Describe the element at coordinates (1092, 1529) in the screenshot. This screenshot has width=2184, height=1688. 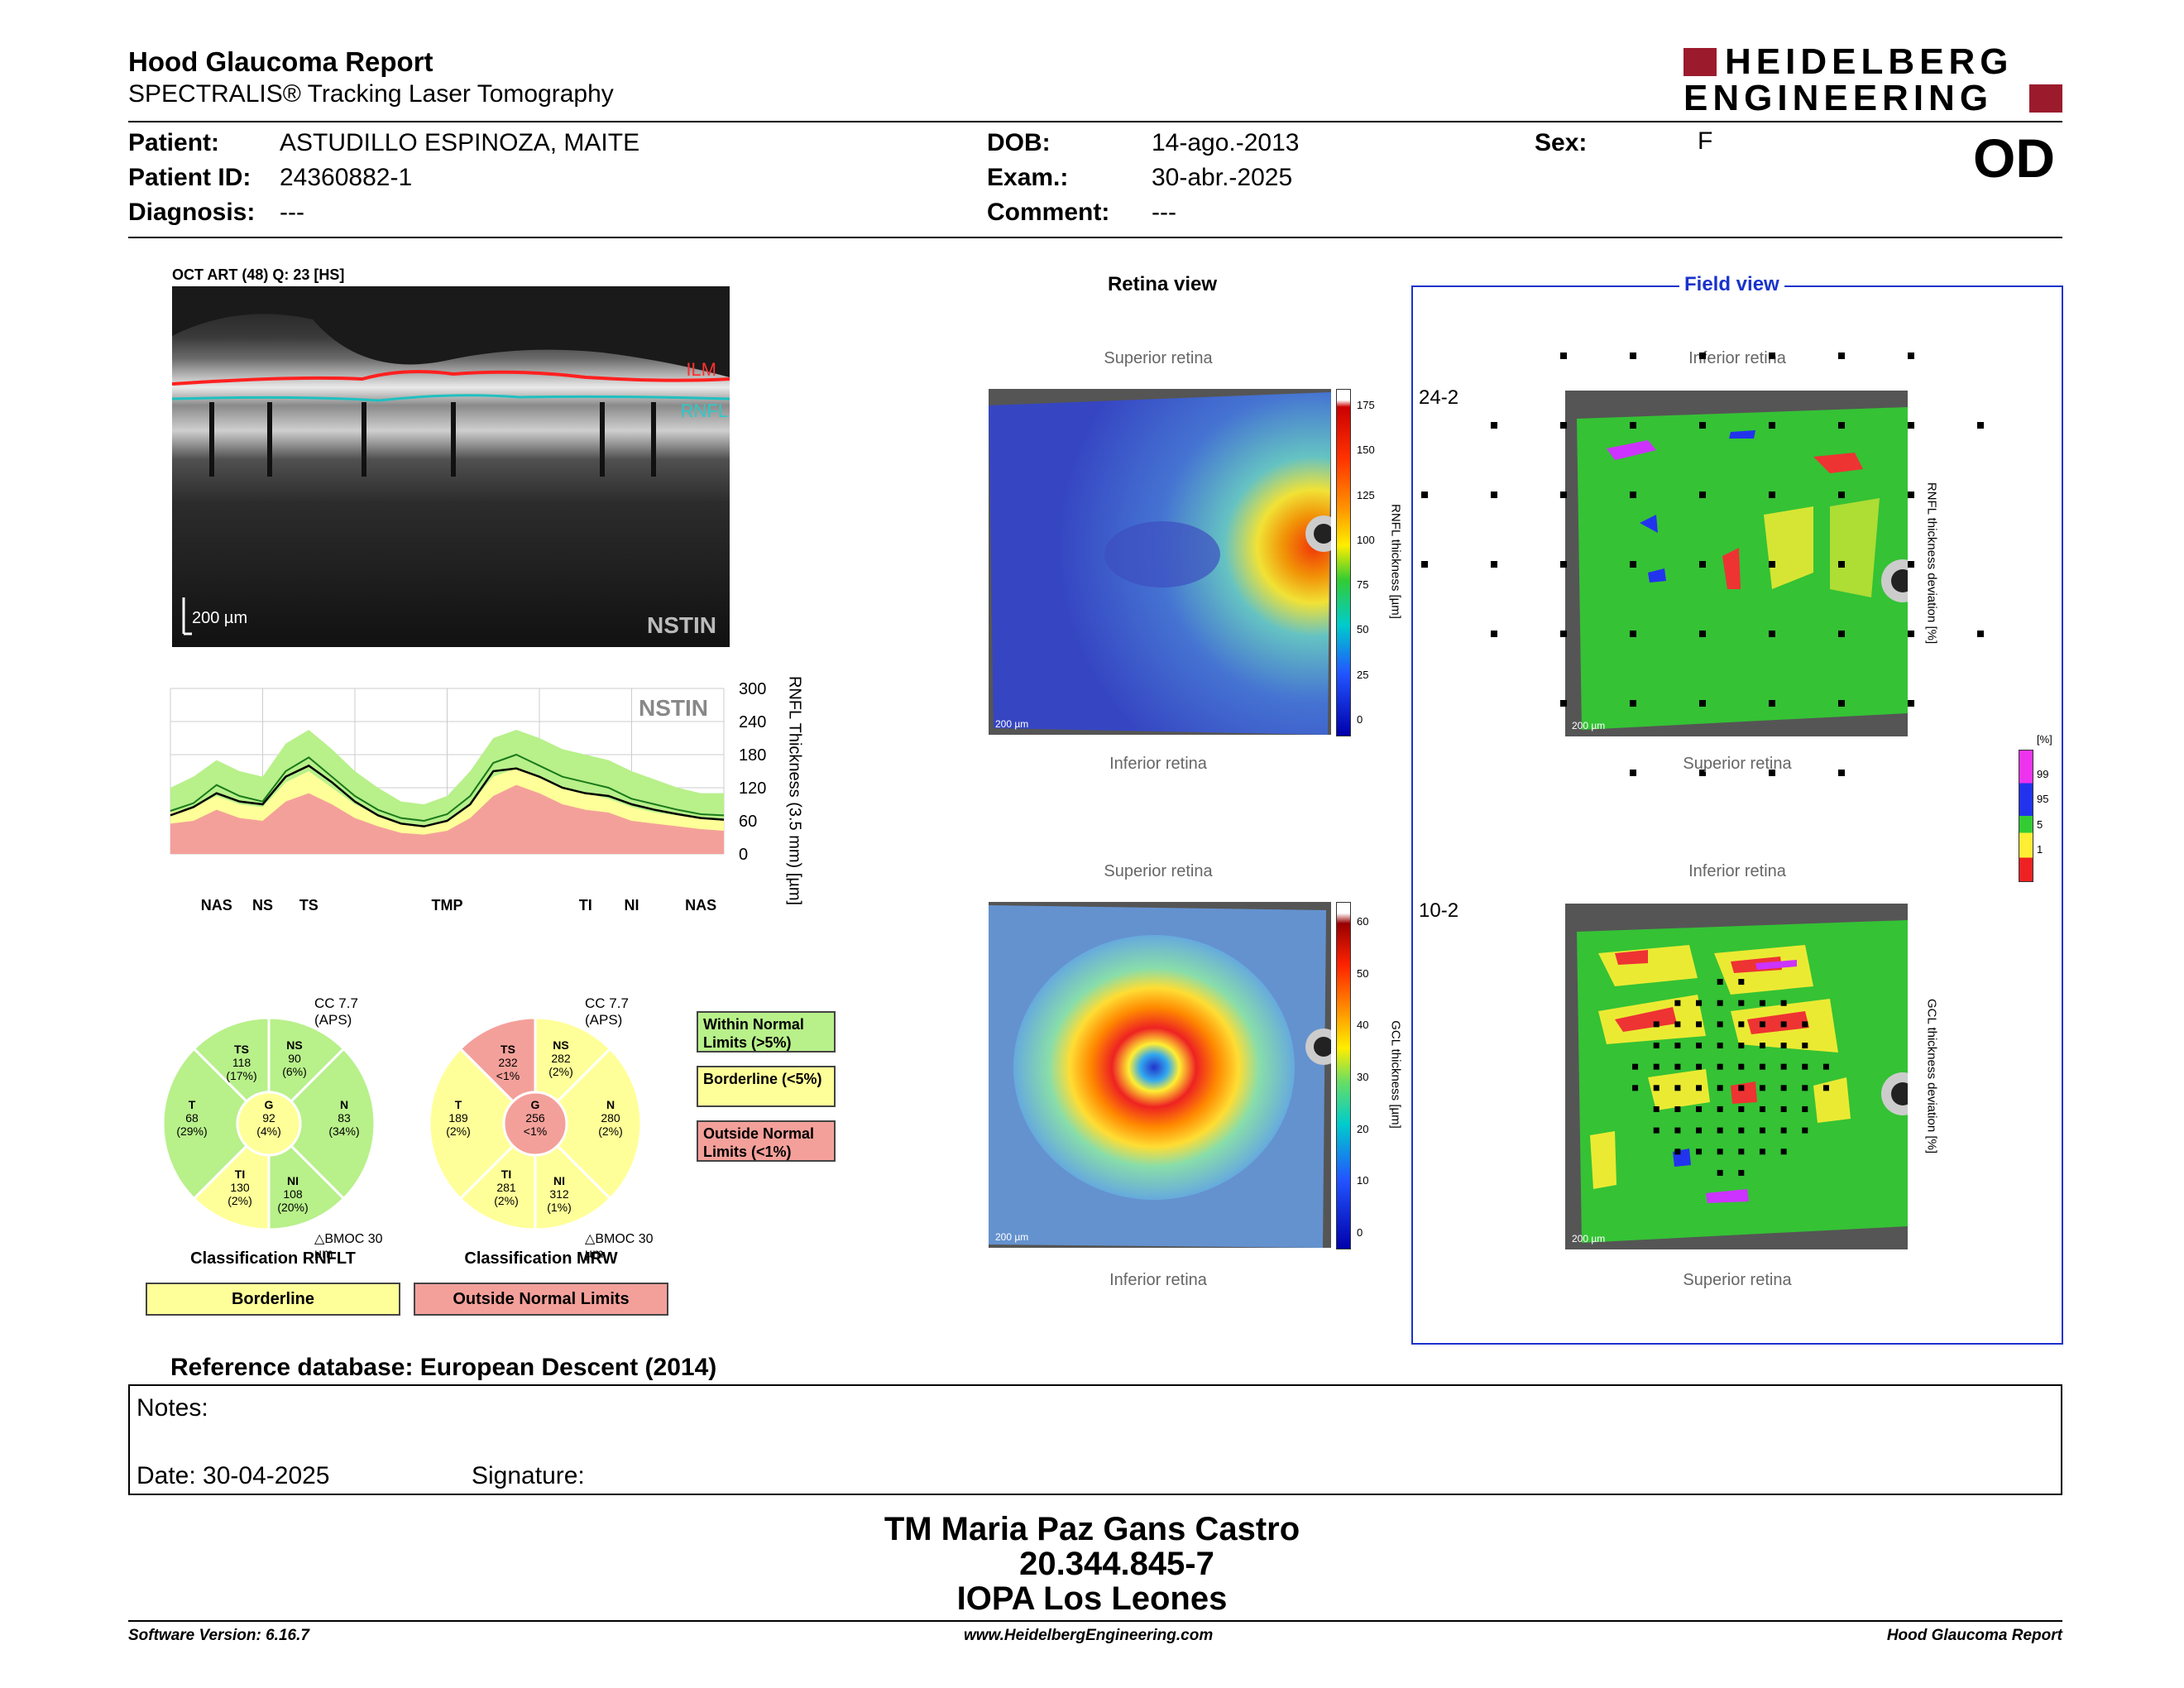
I see `signer-name: TM Maria Paz Gans Castro` at that location.